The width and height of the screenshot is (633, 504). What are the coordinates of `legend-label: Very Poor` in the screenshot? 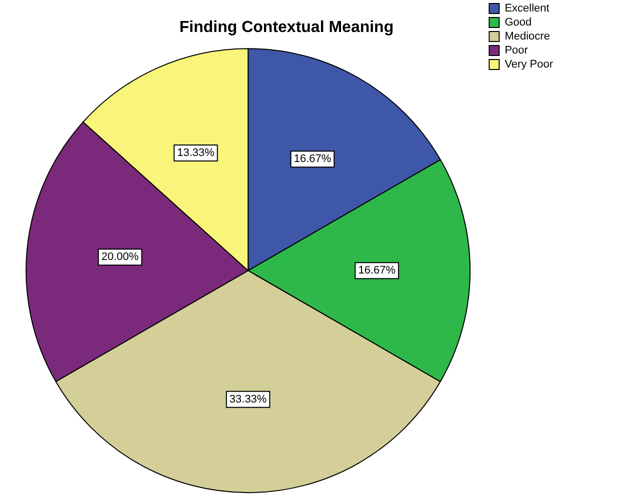 It's located at (529, 64).